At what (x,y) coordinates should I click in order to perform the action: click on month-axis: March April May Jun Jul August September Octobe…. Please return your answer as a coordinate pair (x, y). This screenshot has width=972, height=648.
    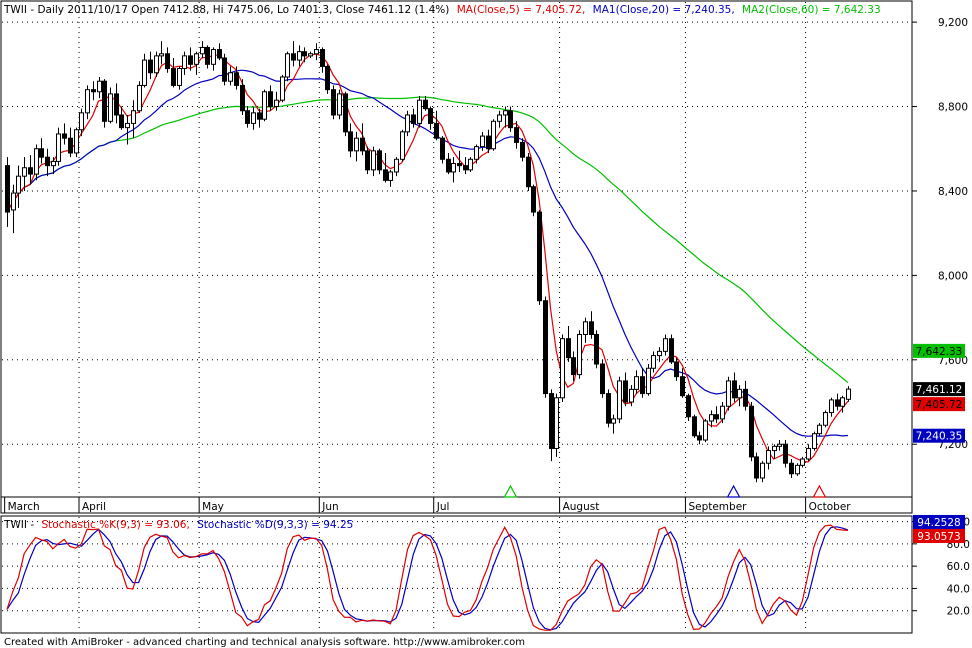
    Looking at the image, I should click on (427, 505).